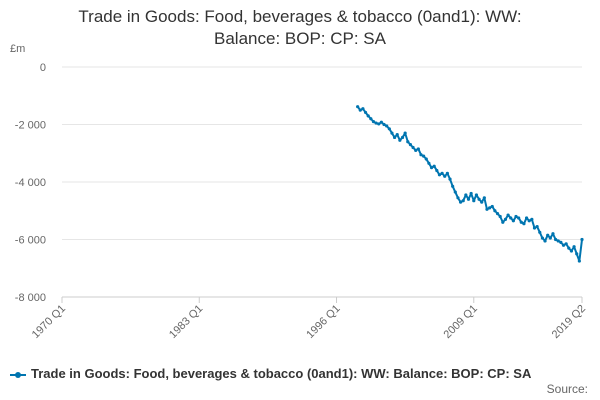 Image resolution: width=600 pixels, height=400 pixels. What do you see at coordinates (30, 298) in the screenshot?
I see `y-tick-label: -8 000` at bounding box center [30, 298].